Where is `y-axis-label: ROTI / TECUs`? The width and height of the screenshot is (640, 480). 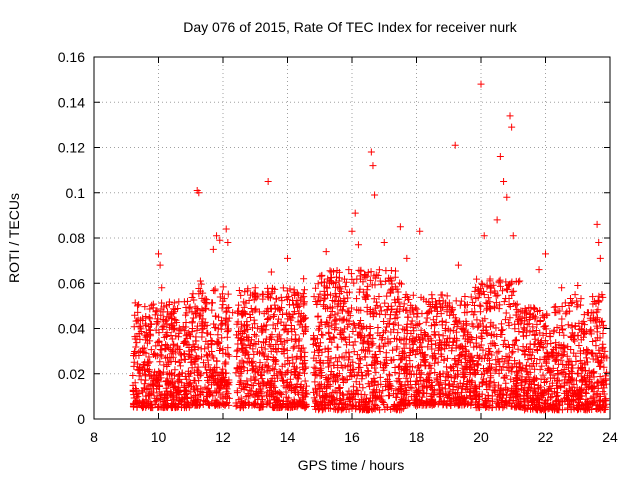
y-axis-label: ROTI / TECUs is located at coordinates (14, 238).